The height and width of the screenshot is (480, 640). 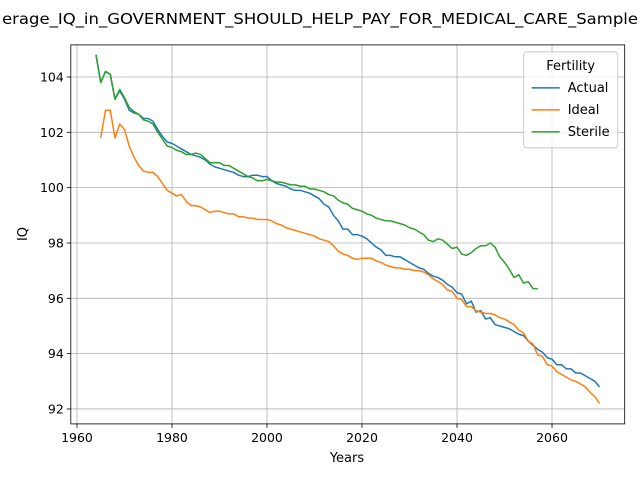 I want to click on x-tick-label: 2040, so click(x=457, y=437).